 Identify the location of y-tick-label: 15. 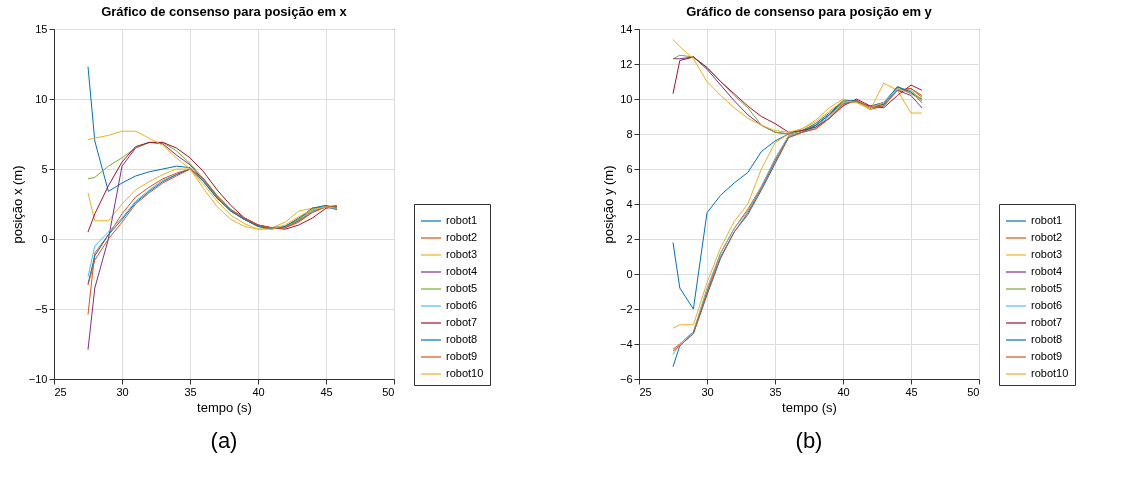
(41, 28).